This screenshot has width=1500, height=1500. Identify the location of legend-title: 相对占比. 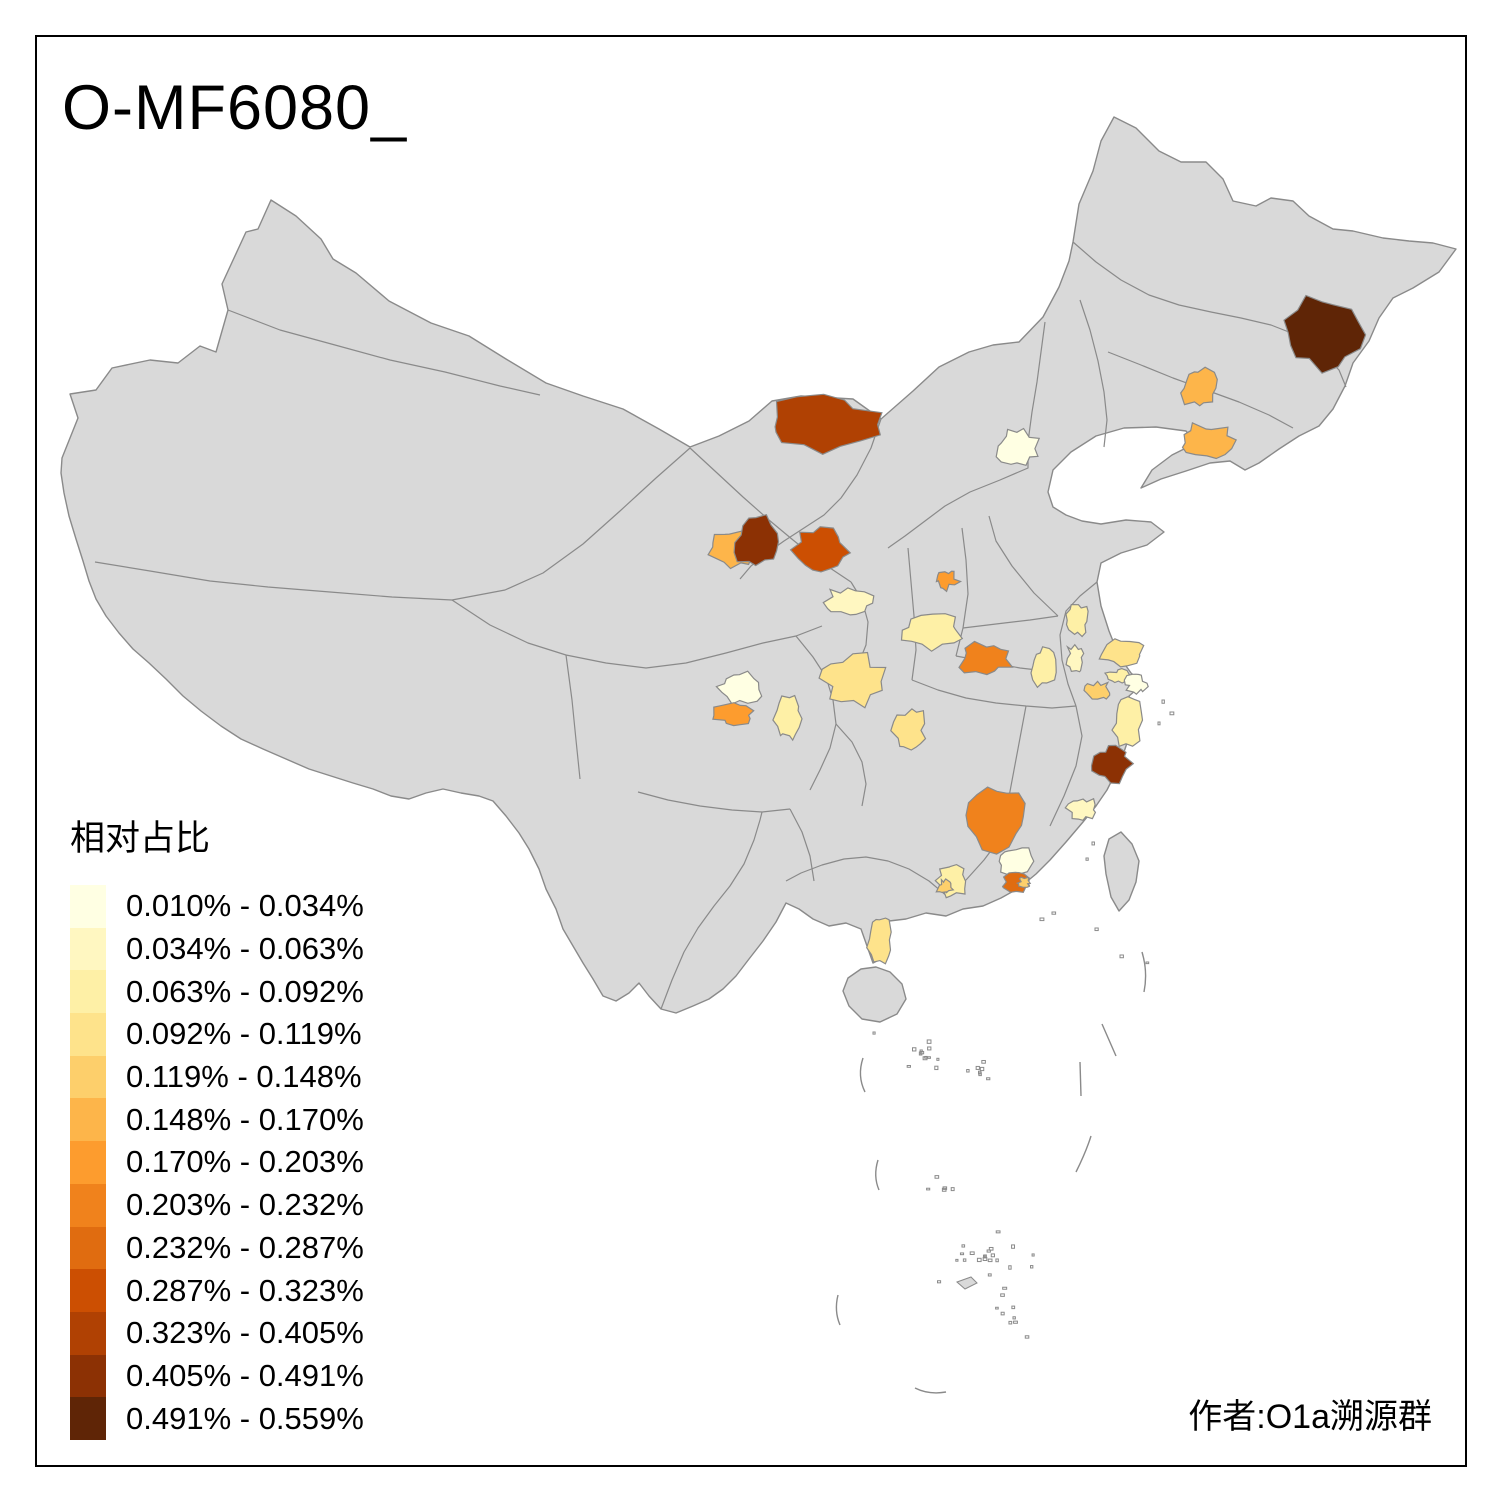
(140, 838).